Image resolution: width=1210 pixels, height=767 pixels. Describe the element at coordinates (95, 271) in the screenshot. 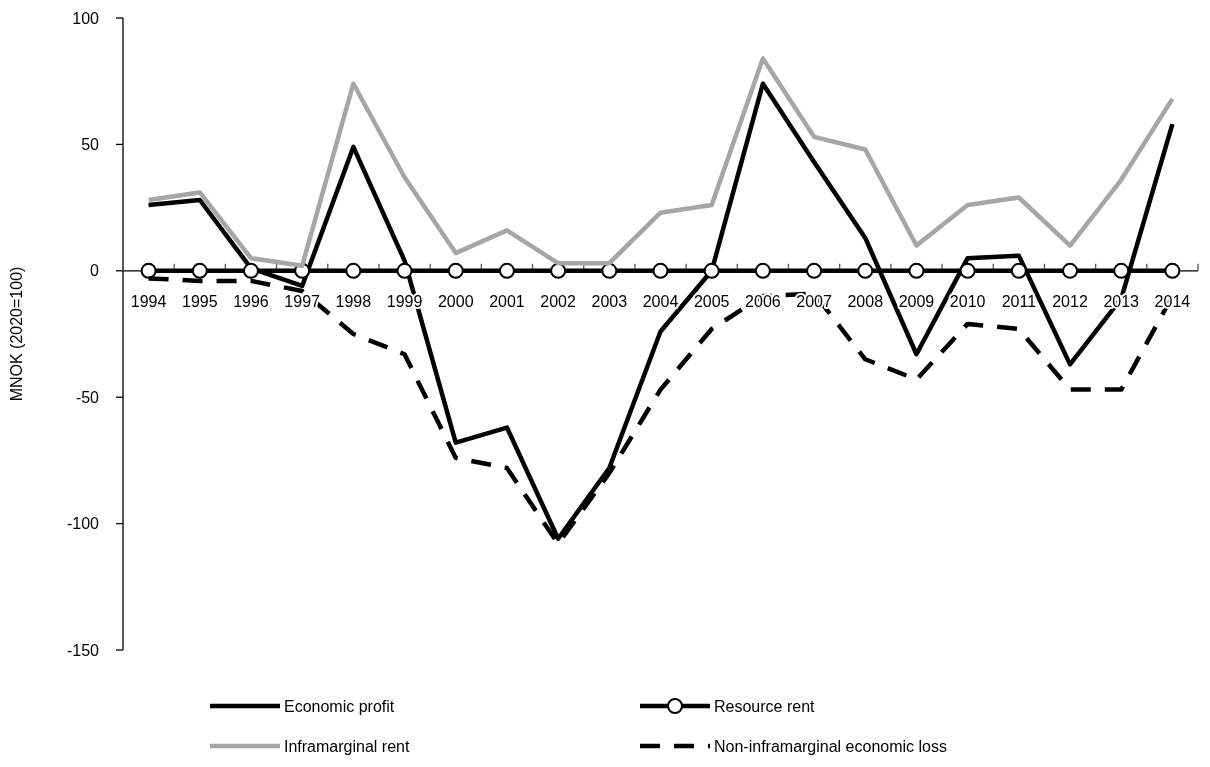

I see `y-tick-label: 0` at that location.